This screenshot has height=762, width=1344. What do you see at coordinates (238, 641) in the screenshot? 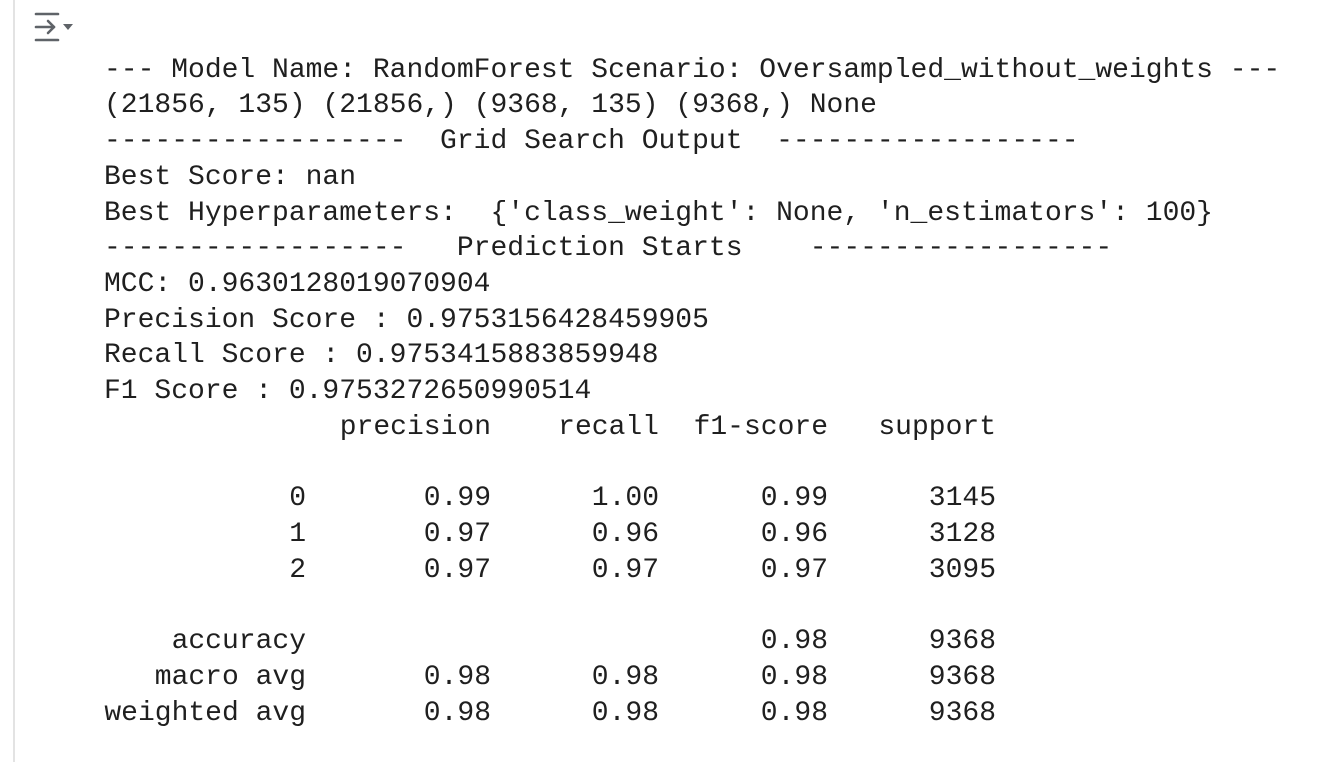
I see `report-row-label: accuracy` at bounding box center [238, 641].